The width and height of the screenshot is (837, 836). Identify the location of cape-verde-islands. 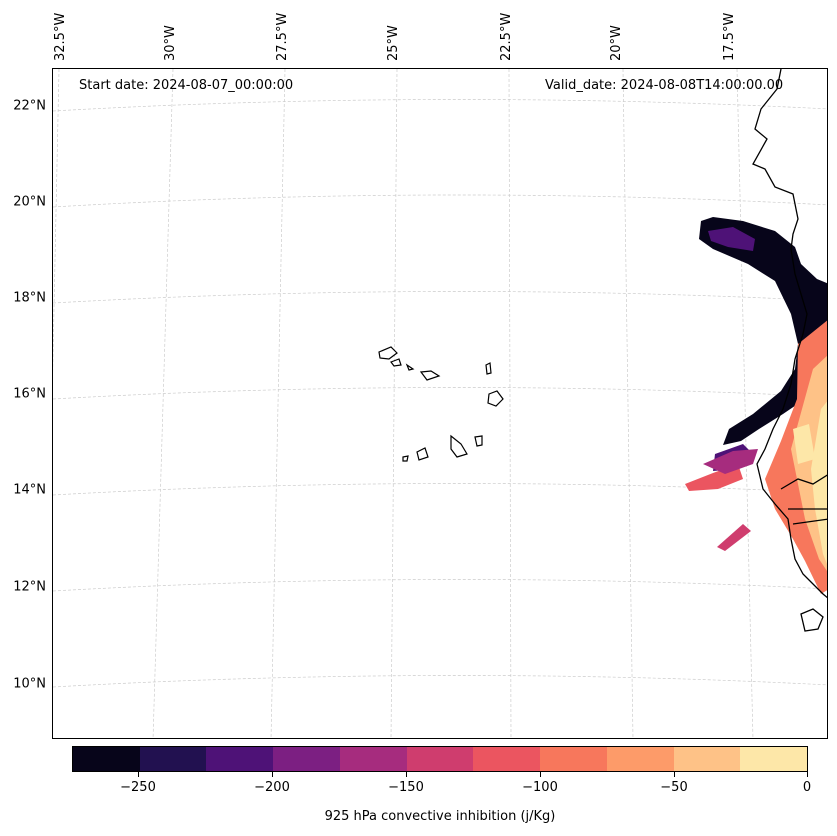
(441, 404).